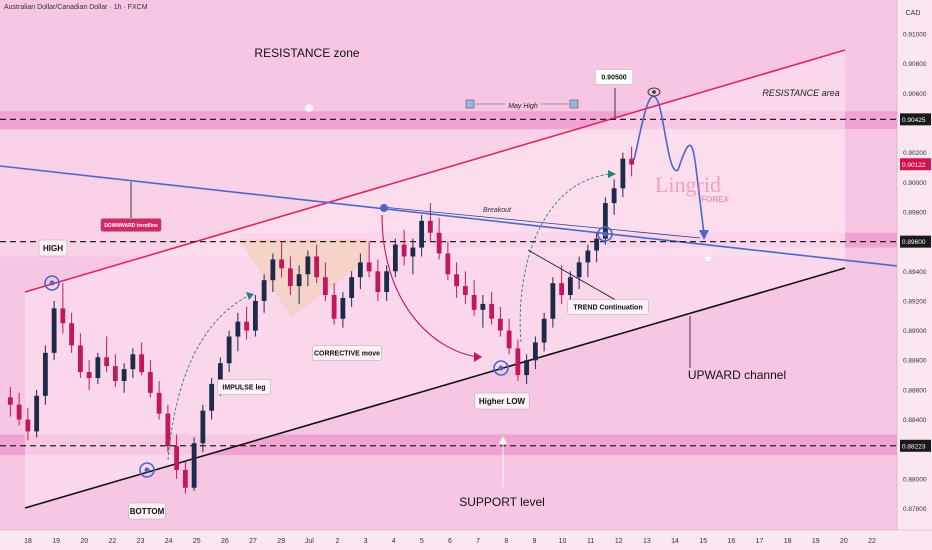 This screenshot has height=550, width=932. Describe the element at coordinates (347, 353) in the screenshot. I see `corrective-label: CORRECTIVE move` at that location.